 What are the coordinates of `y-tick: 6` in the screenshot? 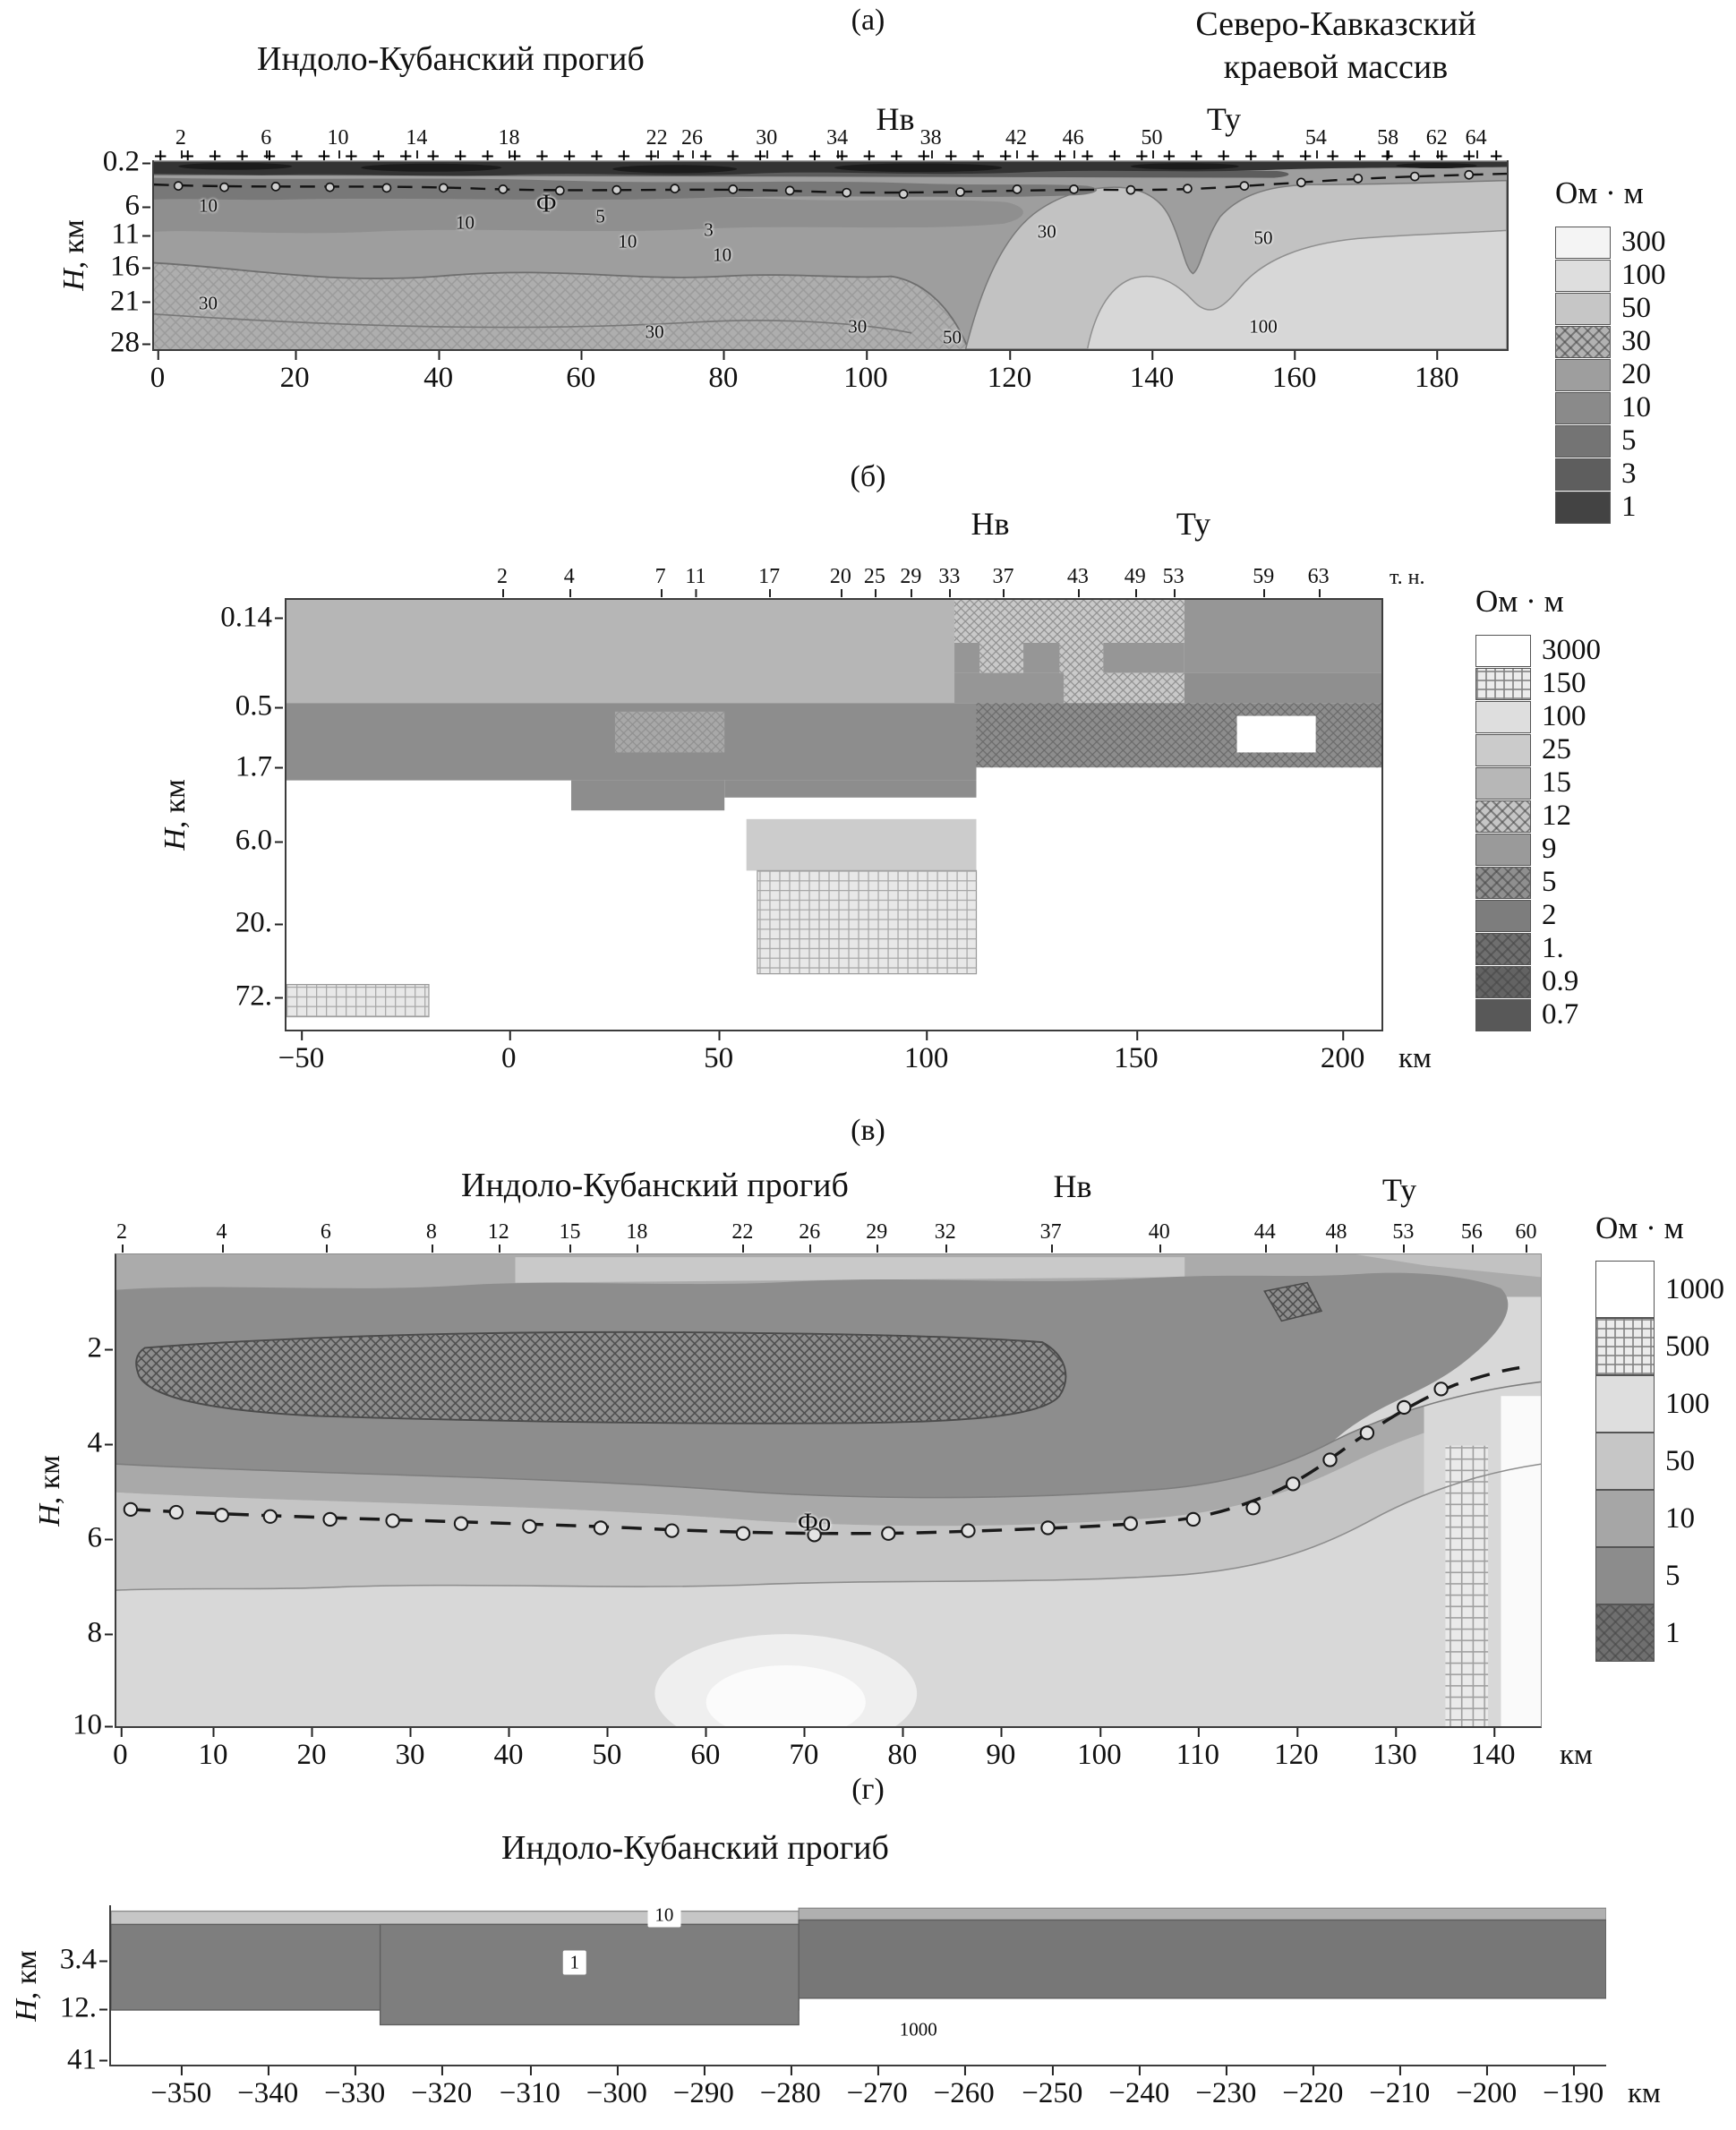 It's located at (137, 205).